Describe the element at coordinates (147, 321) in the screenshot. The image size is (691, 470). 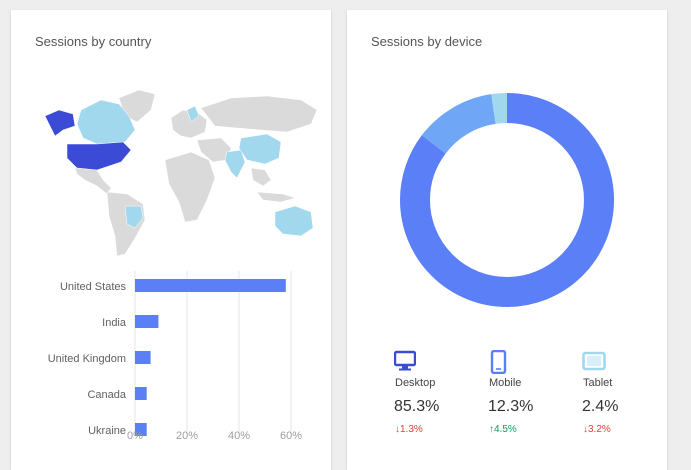
I see `bar-india` at that location.